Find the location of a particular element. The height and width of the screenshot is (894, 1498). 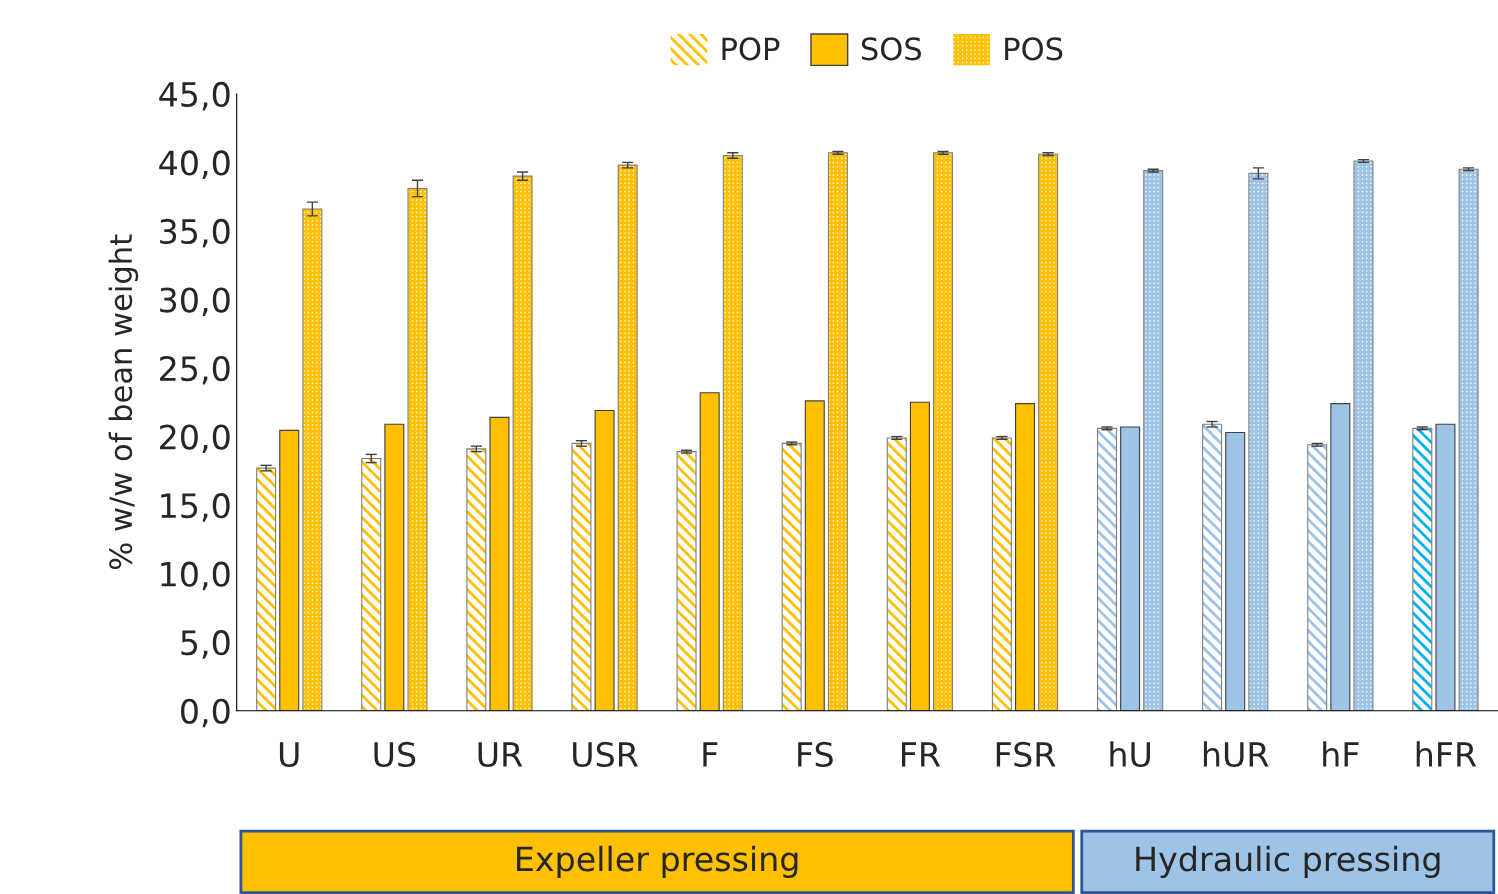

y-tick-label: 40,0 is located at coordinates (194, 164).